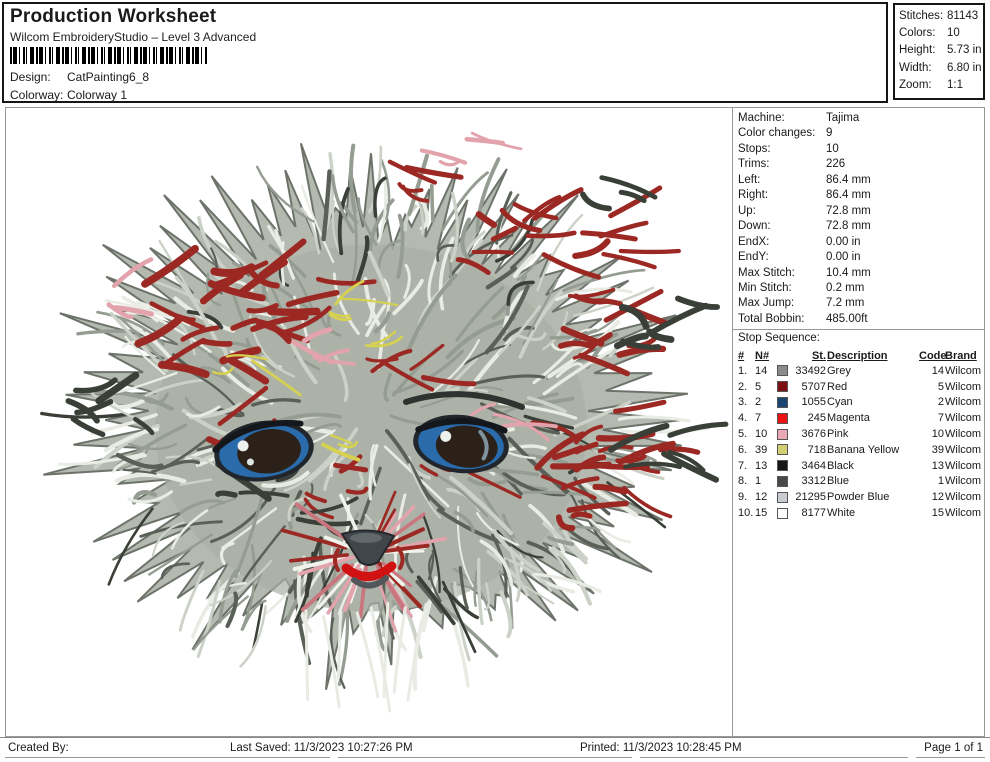  I want to click on machine-info-label: Down:, so click(754, 226).